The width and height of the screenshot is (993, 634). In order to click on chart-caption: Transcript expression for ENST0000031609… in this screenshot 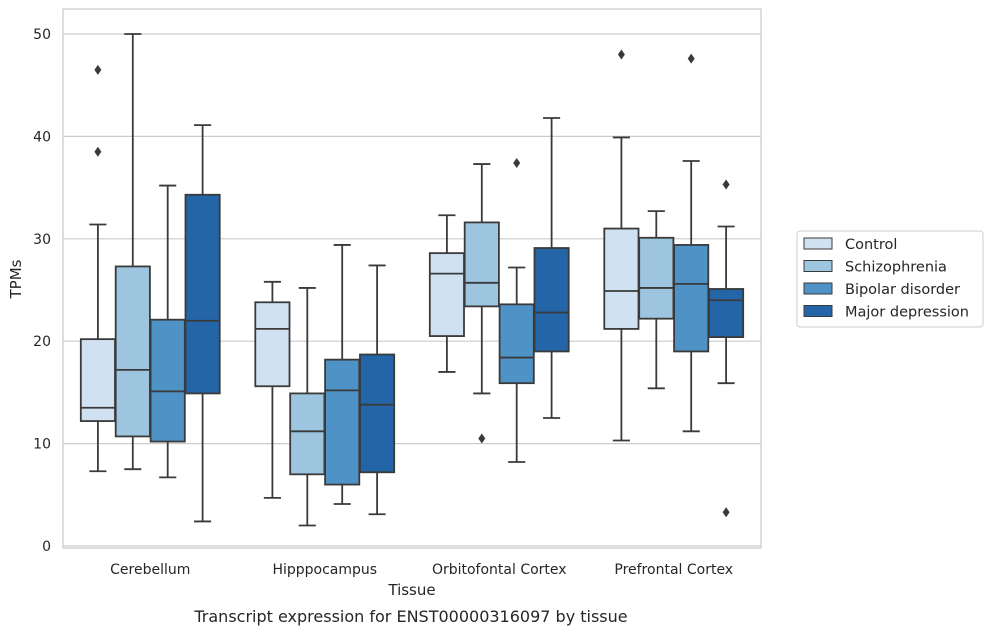, I will do `click(410, 616)`.